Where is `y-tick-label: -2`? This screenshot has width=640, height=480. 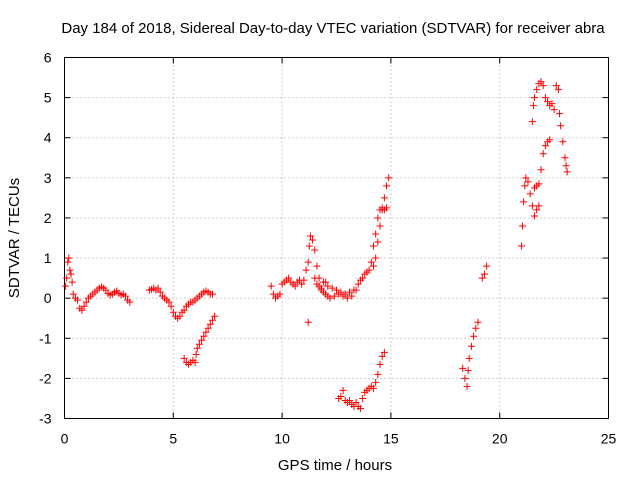
y-tick-label: -2 is located at coordinates (45, 378).